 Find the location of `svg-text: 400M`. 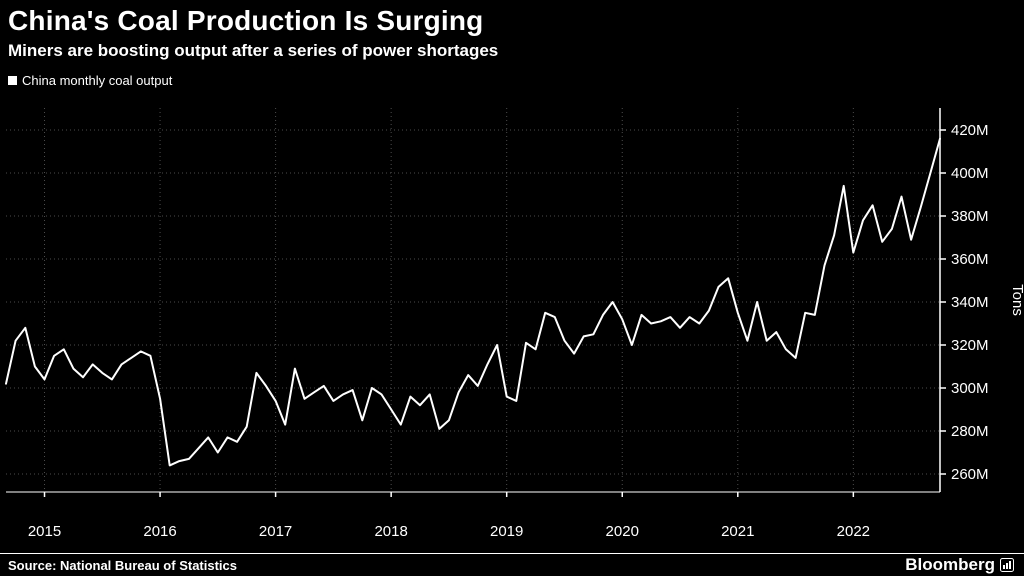

svg-text: 400M is located at coordinates (970, 173).